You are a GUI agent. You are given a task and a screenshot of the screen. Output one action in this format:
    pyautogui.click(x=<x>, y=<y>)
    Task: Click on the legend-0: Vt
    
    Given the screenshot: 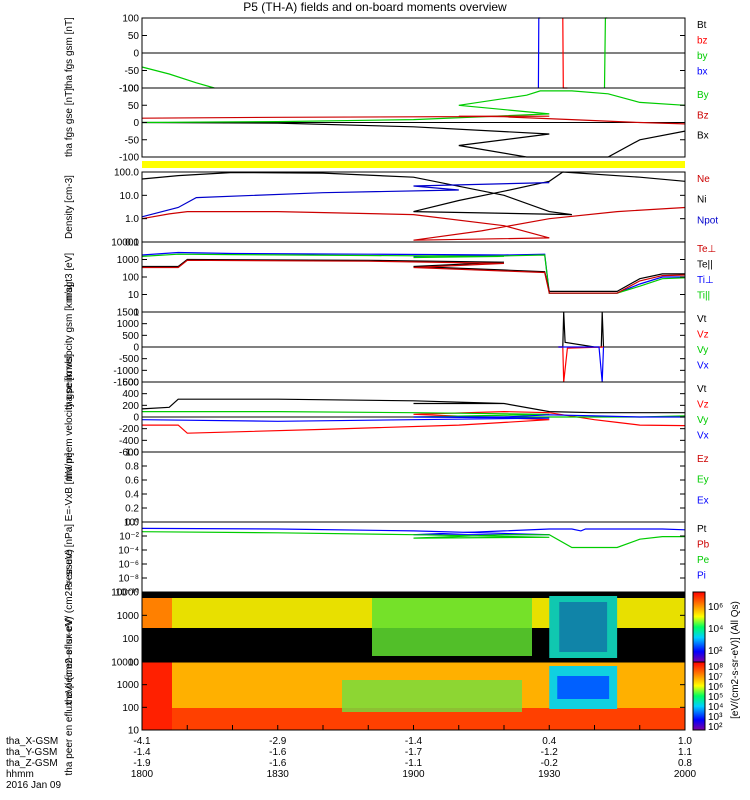 What is the action you would take?
    pyautogui.click(x=702, y=319)
    